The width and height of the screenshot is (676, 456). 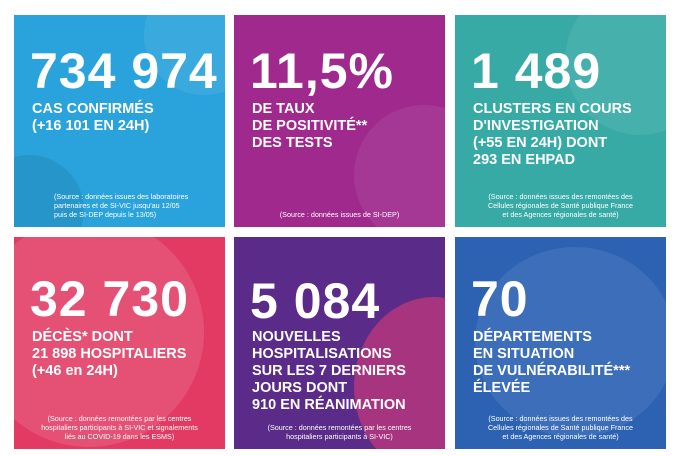 What do you see at coordinates (124, 71) in the screenshot?
I see `big-number: 734 974` at bounding box center [124, 71].